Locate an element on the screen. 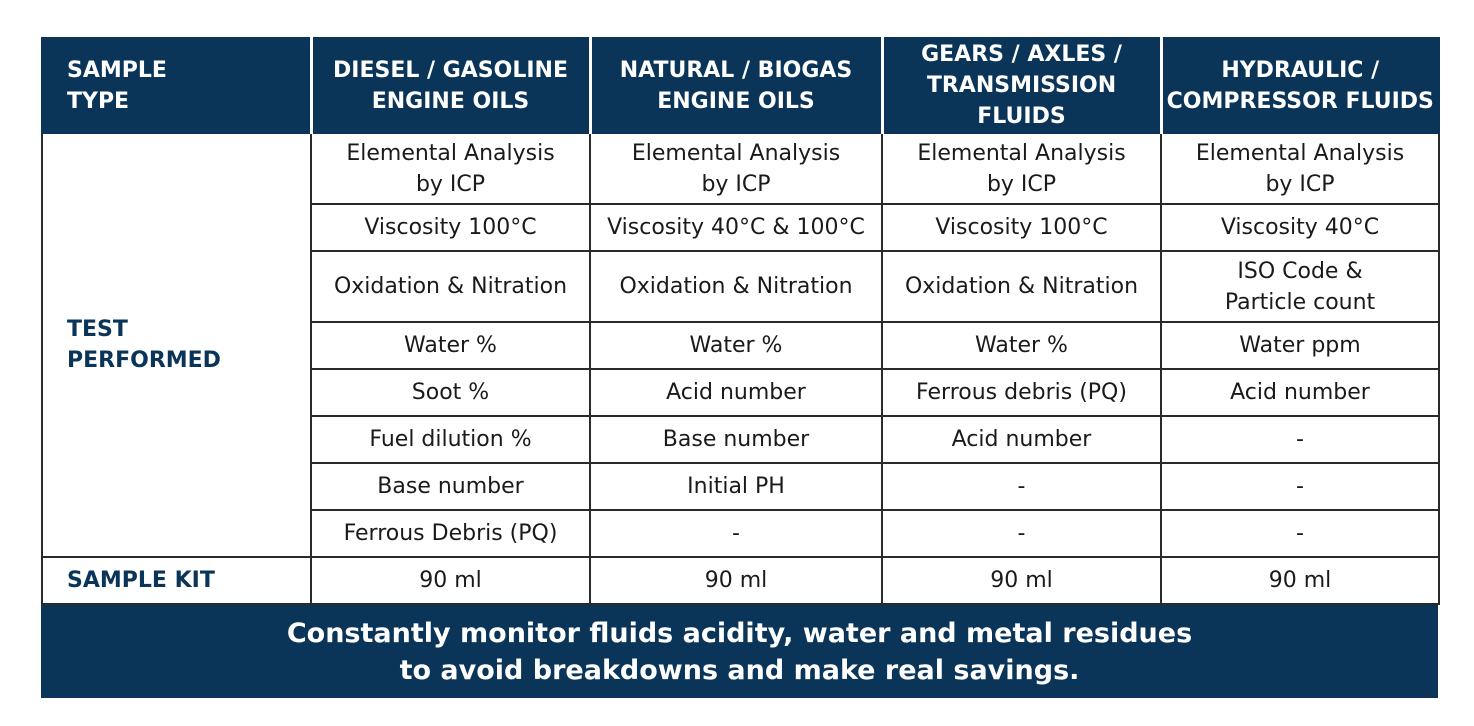 The image size is (1474, 726). header-hydraulic-compressor: HYDRAULIC / COMPRESSOR FLUIDS is located at coordinates (1299, 85).